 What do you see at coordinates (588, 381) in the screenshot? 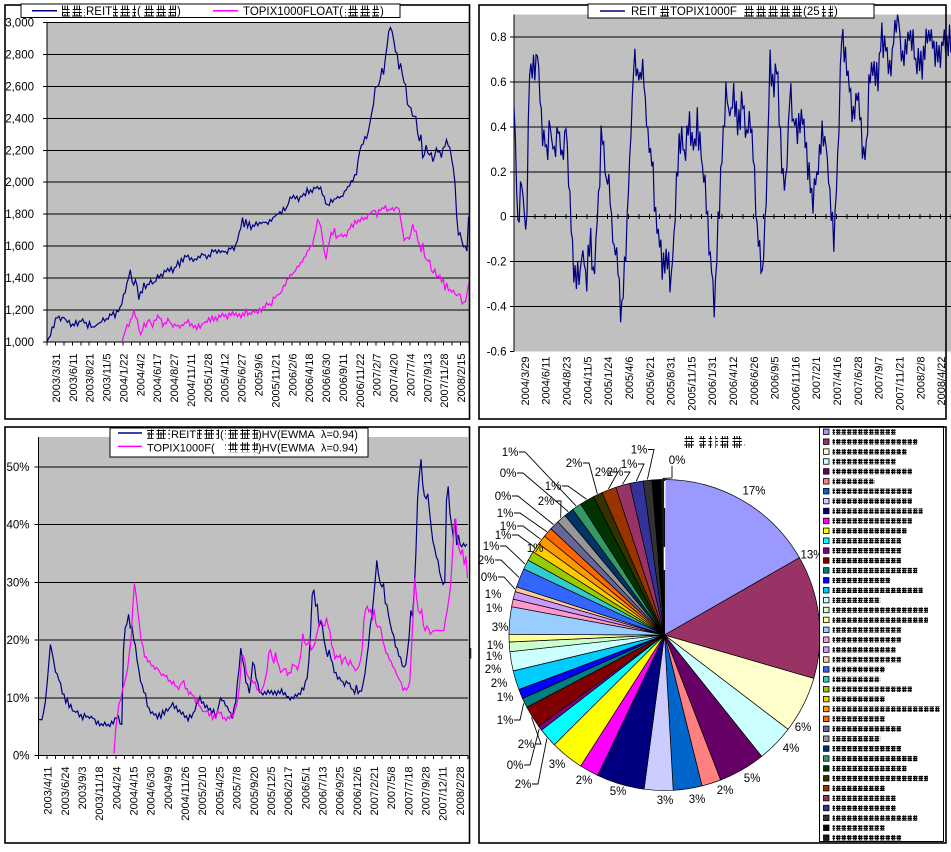
I see `svg-text: 2004/11/5` at bounding box center [588, 381].